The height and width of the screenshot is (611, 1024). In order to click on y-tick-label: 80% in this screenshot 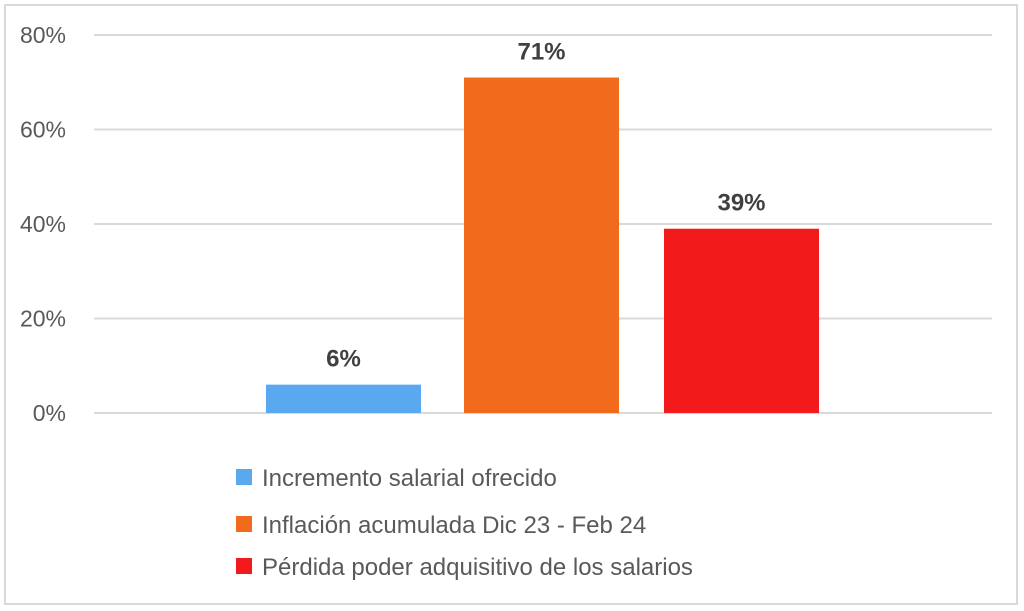, I will do `click(43, 35)`.